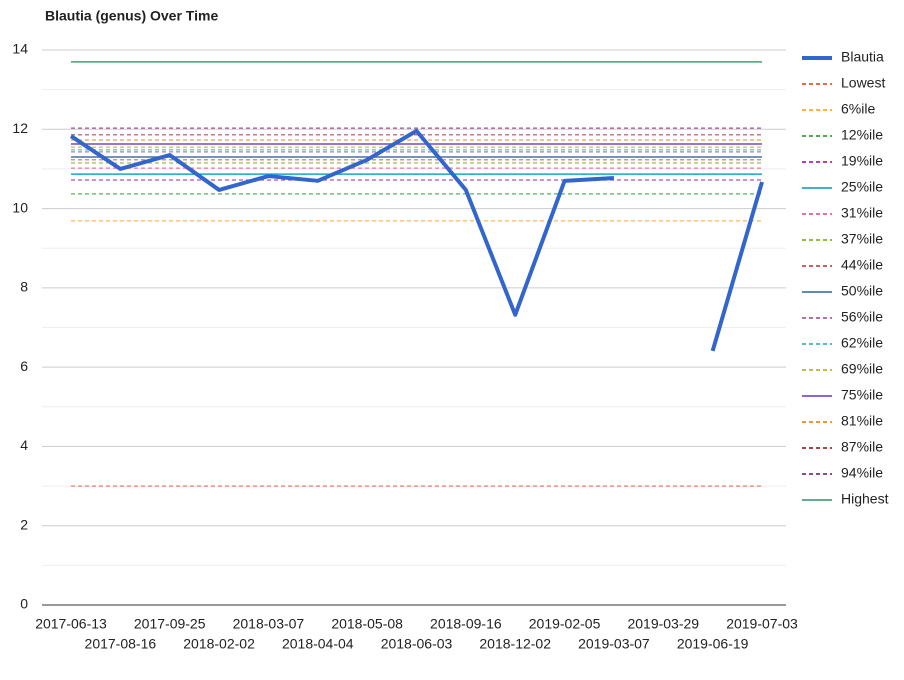 This screenshot has height=680, width=904. What do you see at coordinates (367, 624) in the screenshot?
I see `x-tick-label: 2018-05-08` at bounding box center [367, 624].